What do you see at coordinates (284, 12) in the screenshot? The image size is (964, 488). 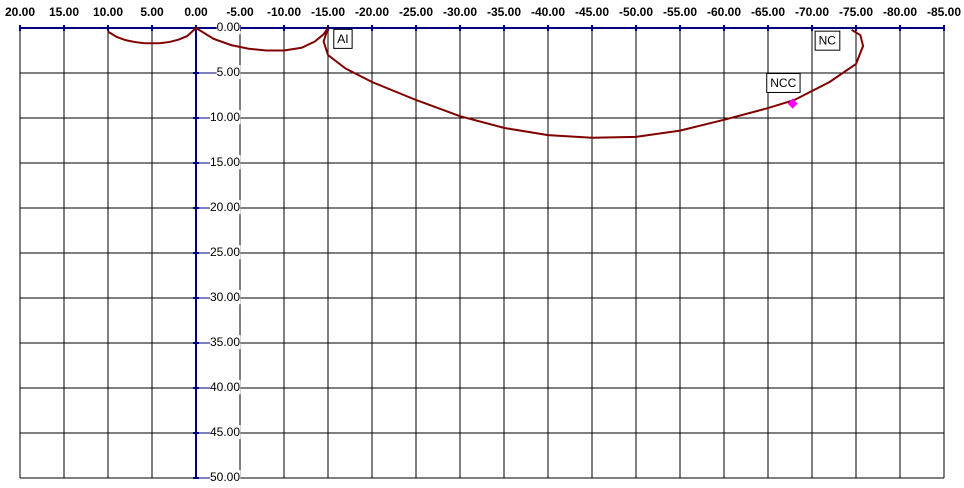 I see `x-tick-label: -10.00` at bounding box center [284, 12].